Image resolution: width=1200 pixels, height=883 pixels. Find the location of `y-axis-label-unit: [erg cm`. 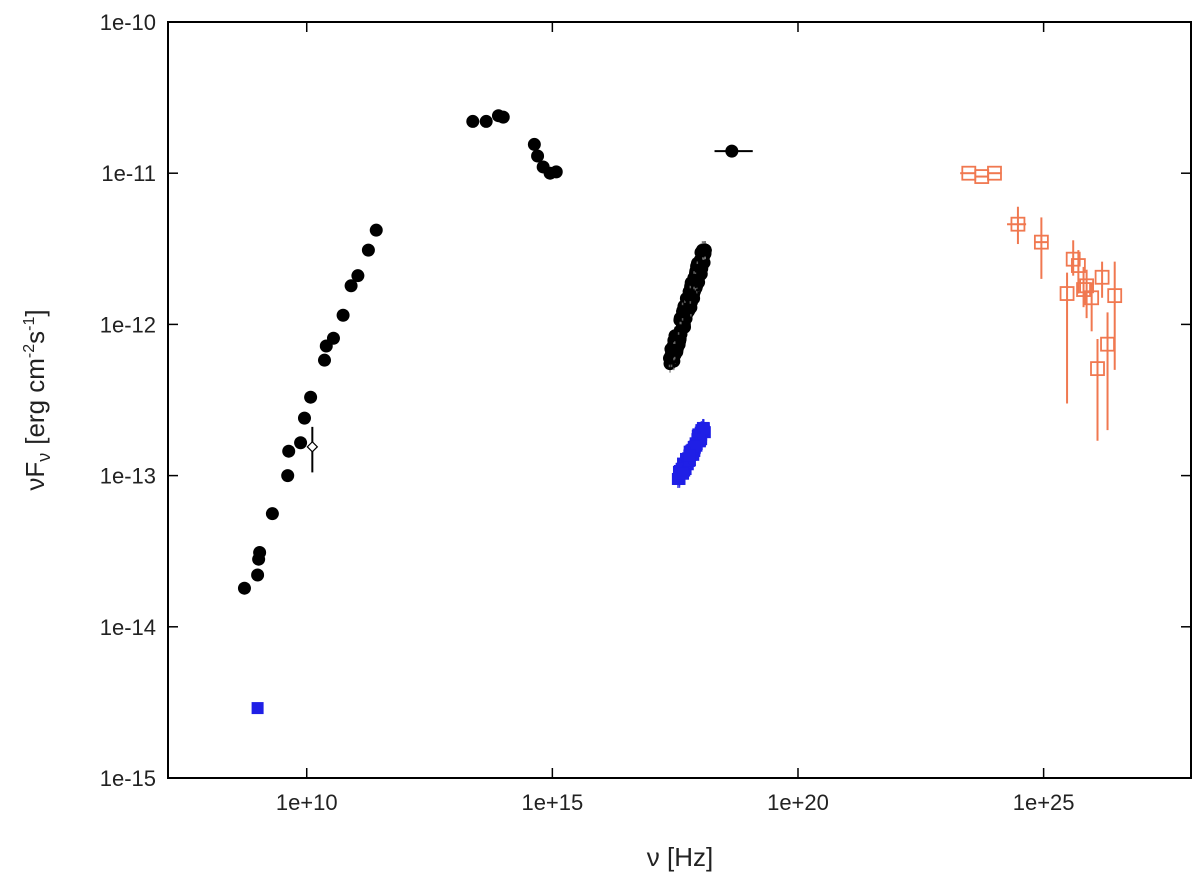

y-axis-label-unit: [erg cm is located at coordinates (35, 401).